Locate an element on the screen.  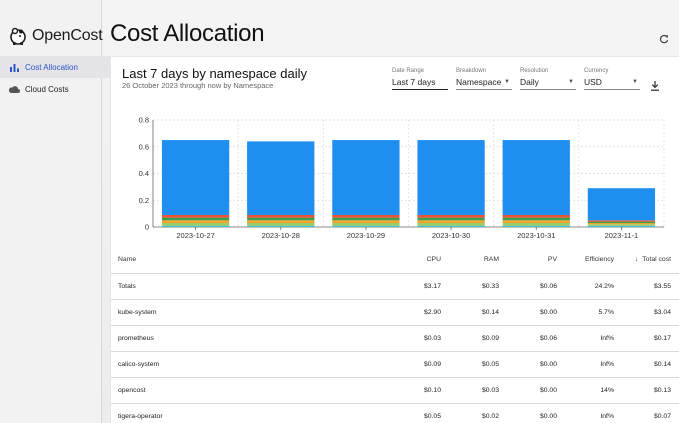
date-range-control: Date Range Last 7 days is located at coordinates (420, 79).